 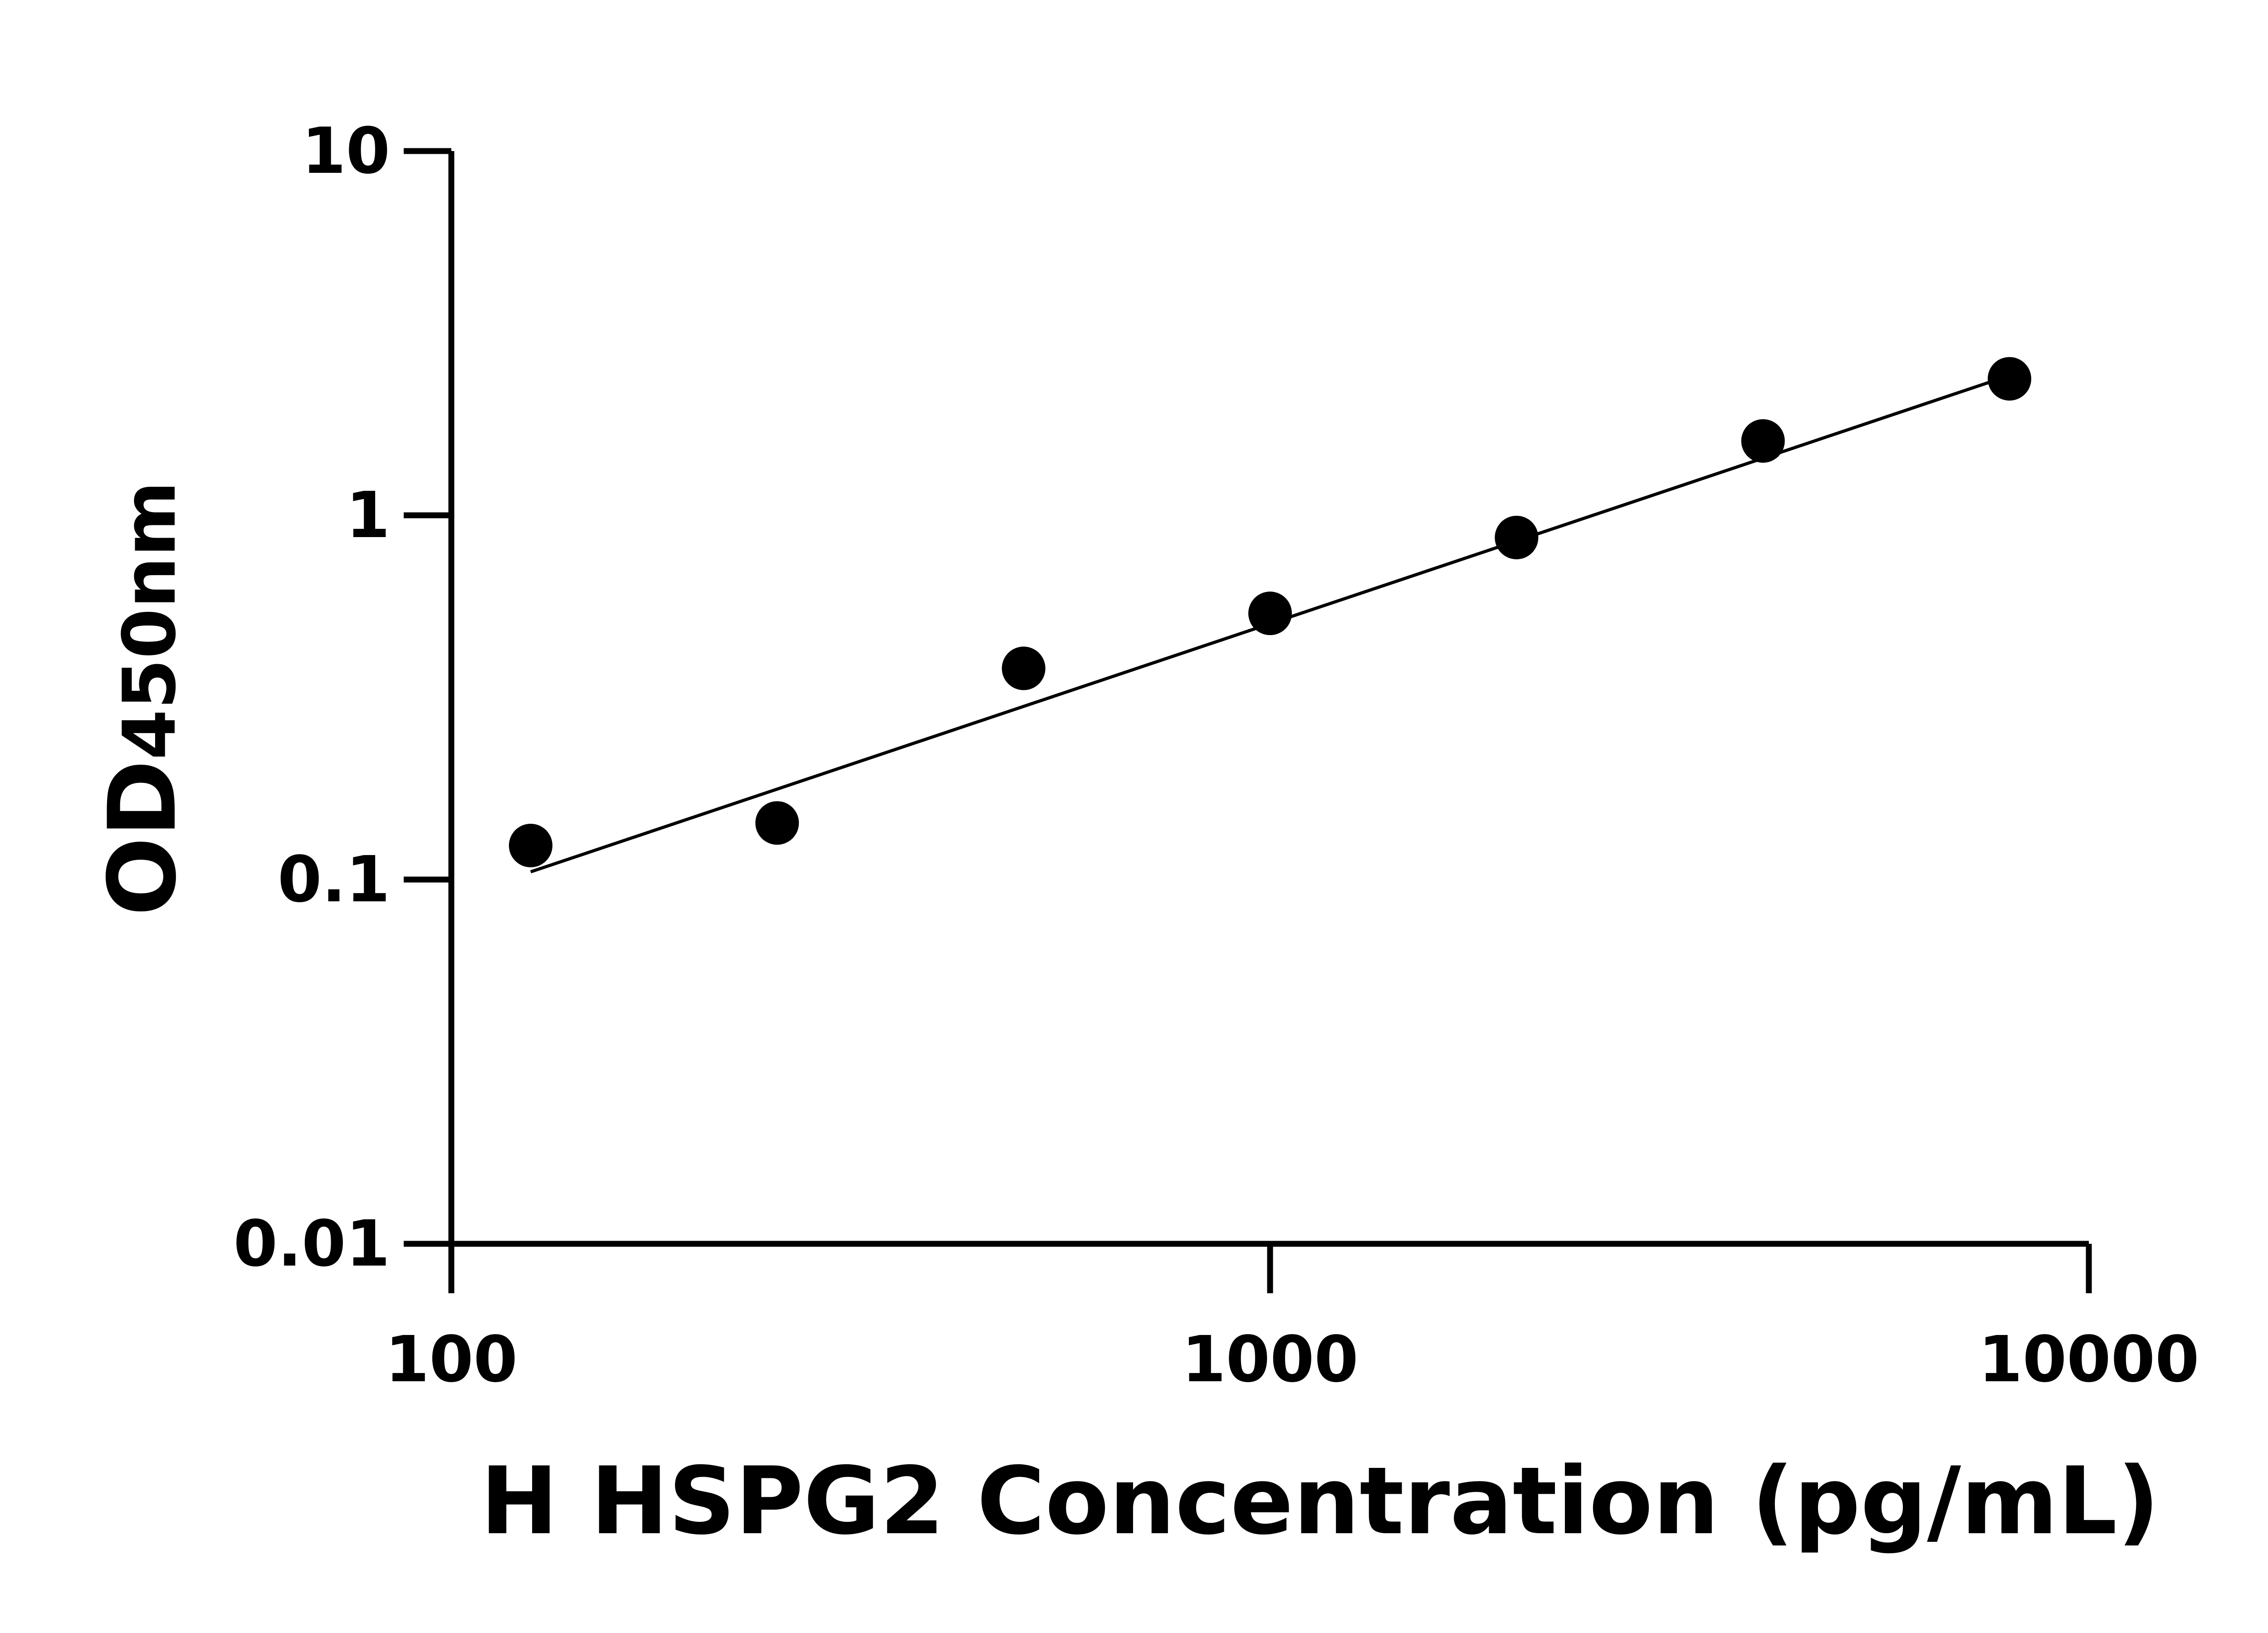 I want to click on y-tick-label: 10, so click(x=346, y=151).